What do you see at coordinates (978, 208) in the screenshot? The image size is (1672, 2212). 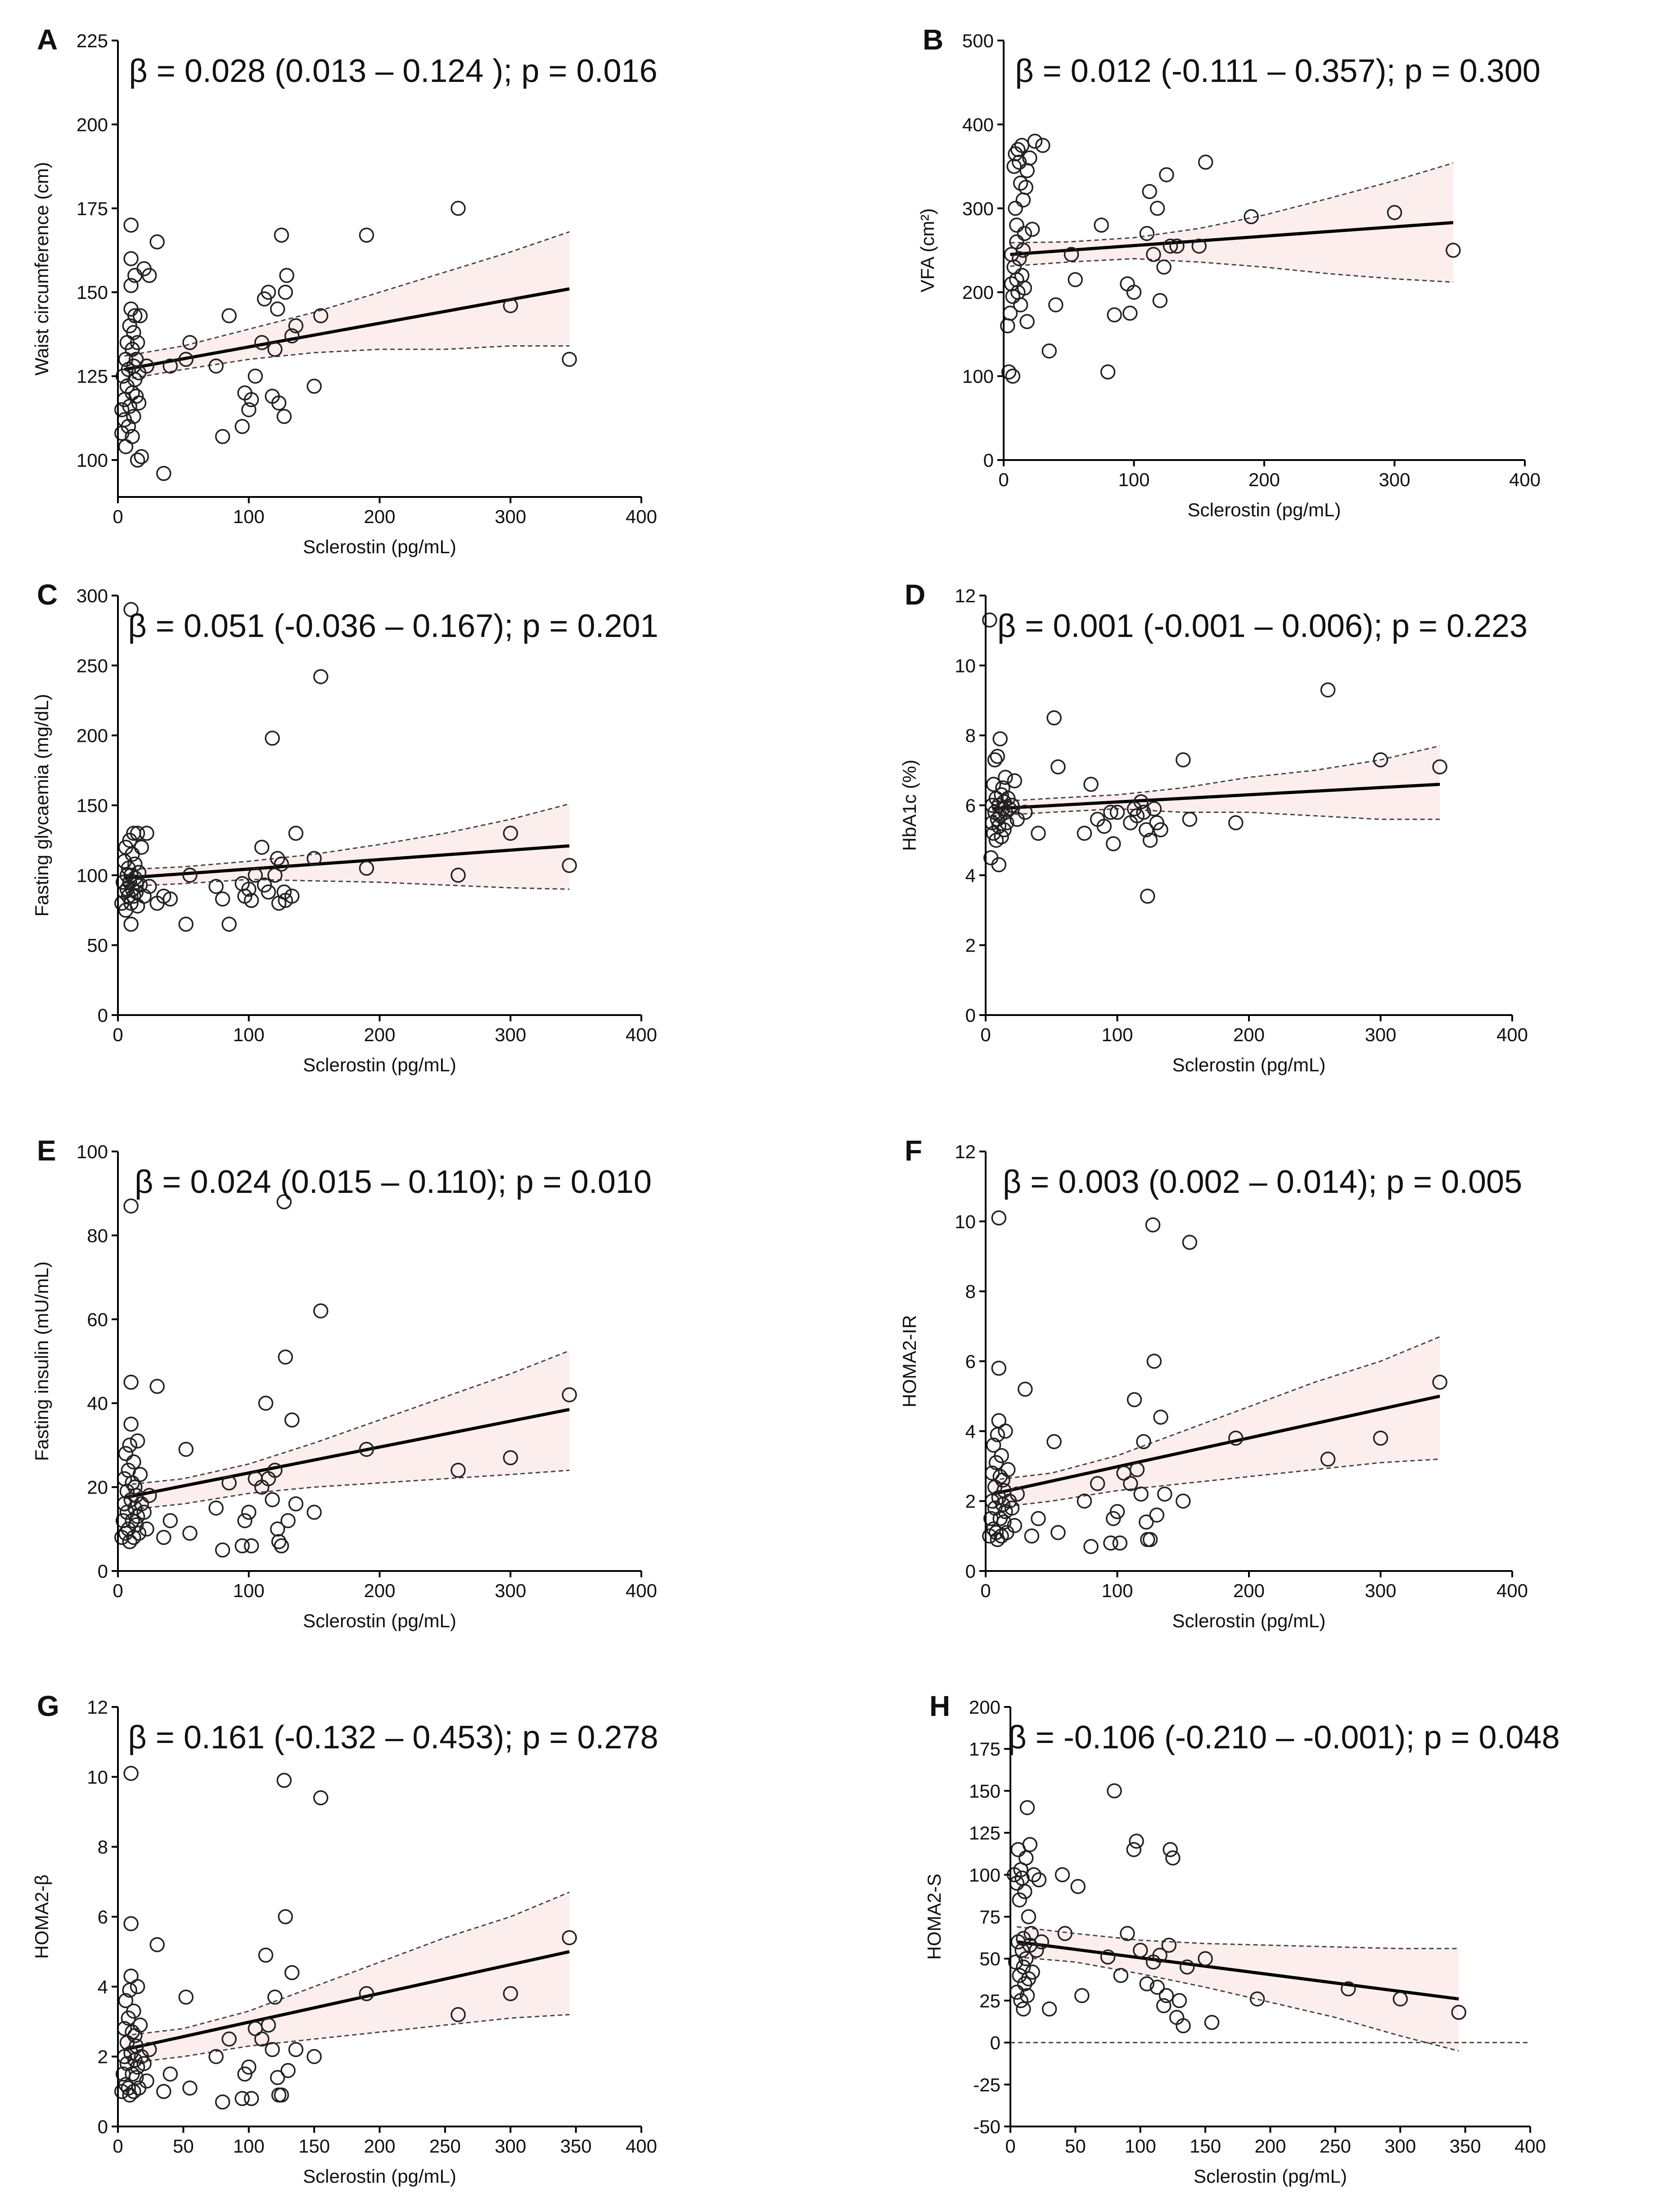 I see `y-tick-label: 300` at bounding box center [978, 208].